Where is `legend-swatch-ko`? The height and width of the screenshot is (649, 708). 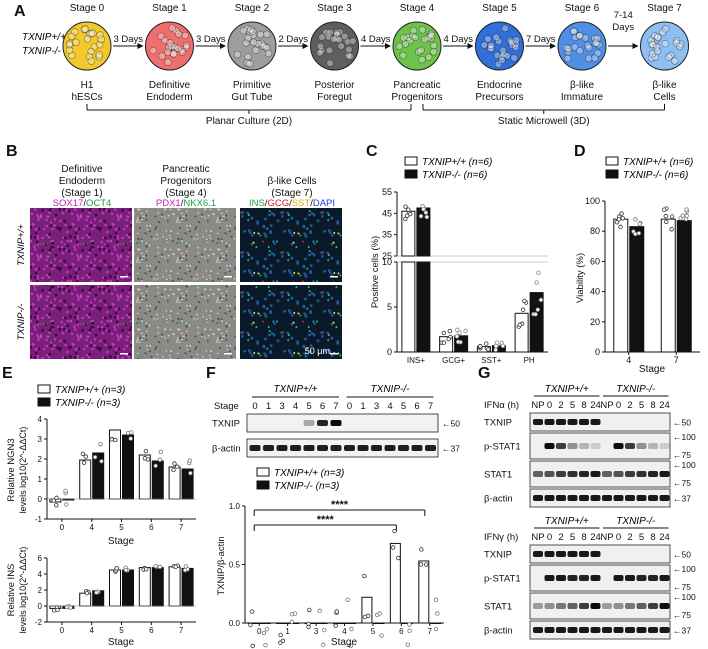
legend-swatch-ko is located at coordinates (44, 402).